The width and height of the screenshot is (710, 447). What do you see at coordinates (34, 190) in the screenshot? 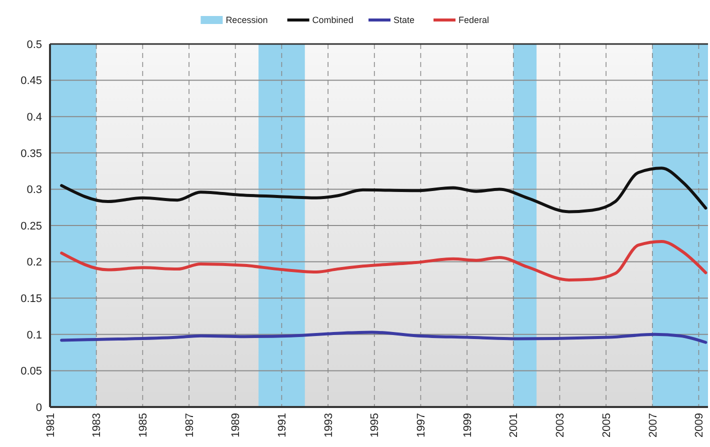
I see `y-tick-label: 0.3` at bounding box center [34, 190].